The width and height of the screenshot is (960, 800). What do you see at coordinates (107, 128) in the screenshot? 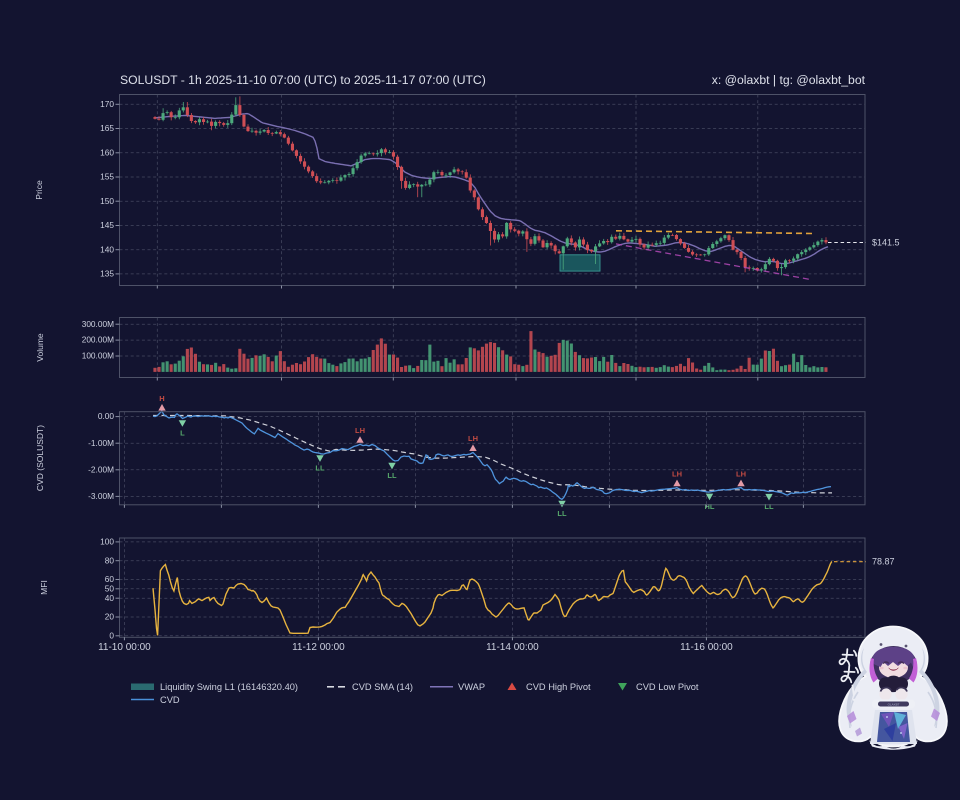
I see `svg-text: 165` at bounding box center [107, 128].